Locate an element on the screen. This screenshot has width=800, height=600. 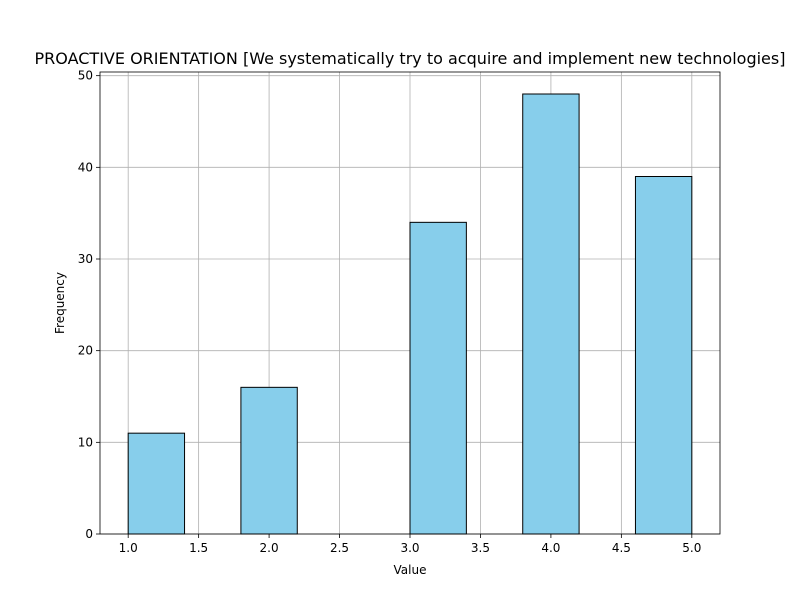
y-tick-label: 30 is located at coordinates (85, 259).